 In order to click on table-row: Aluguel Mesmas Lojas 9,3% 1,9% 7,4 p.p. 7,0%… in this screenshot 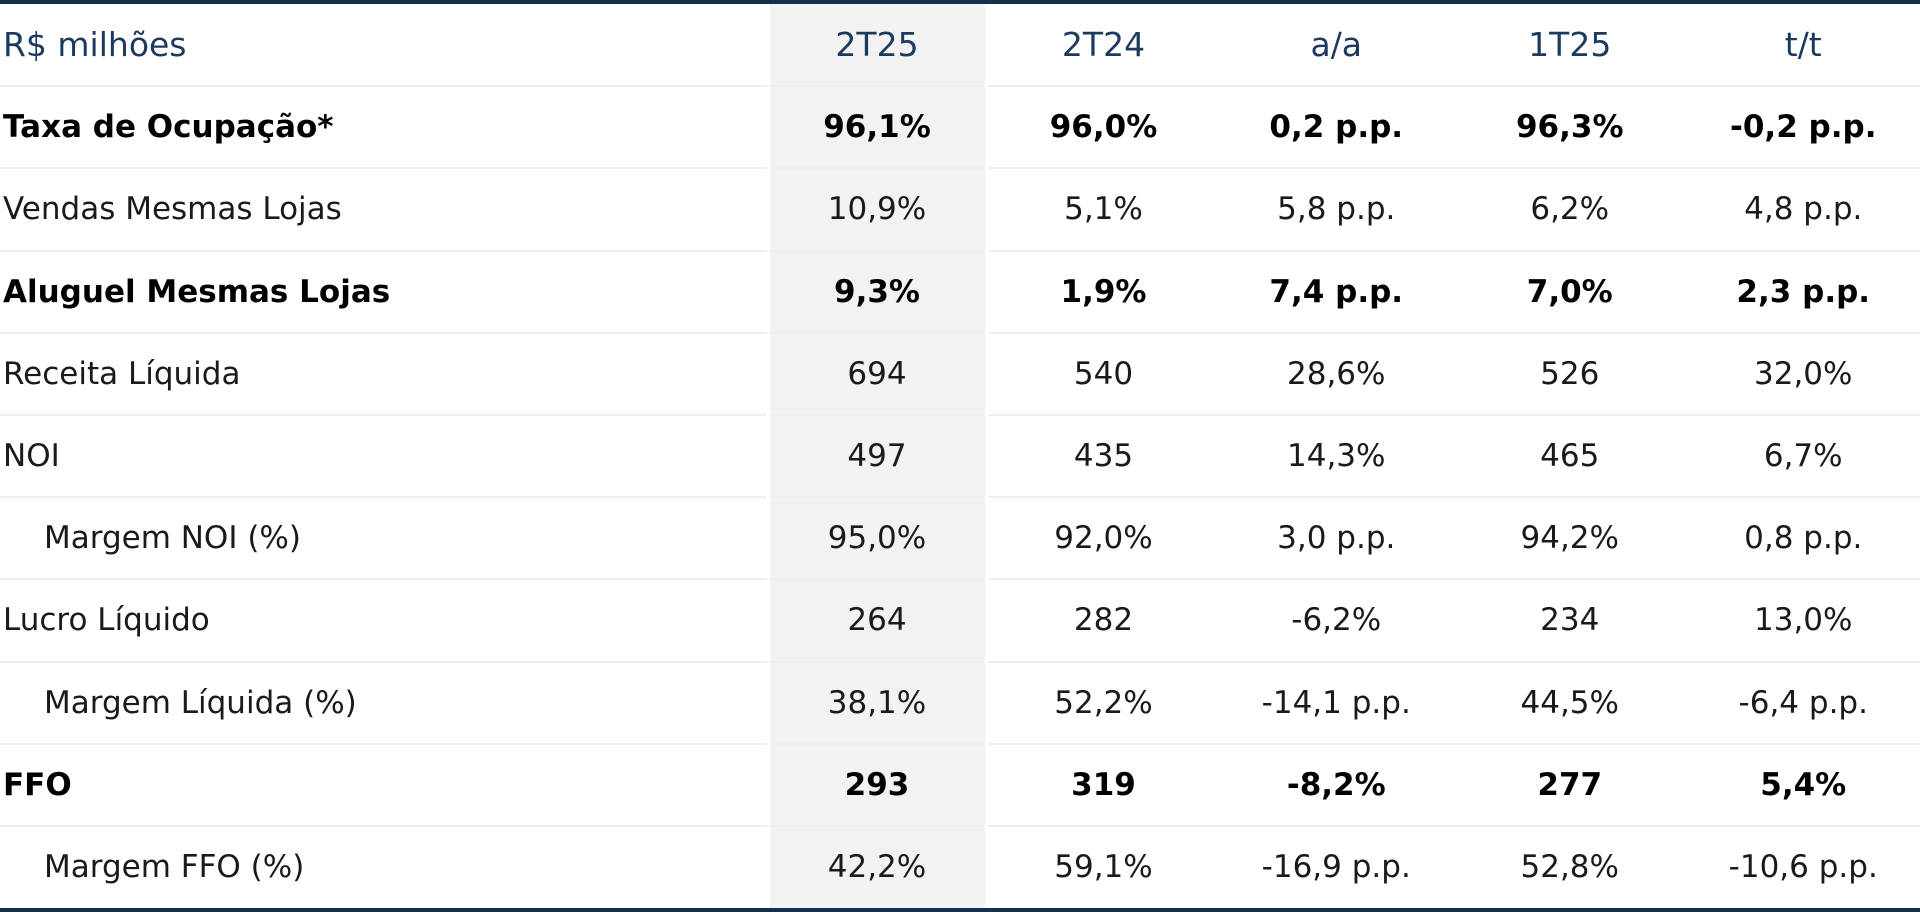, I will do `click(960, 292)`.